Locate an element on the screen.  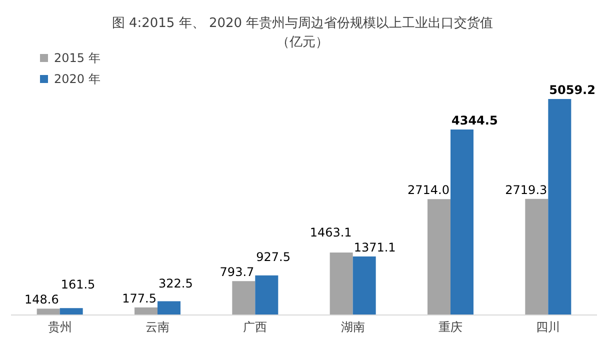
data-label: 177.5 is located at coordinates (139, 298).